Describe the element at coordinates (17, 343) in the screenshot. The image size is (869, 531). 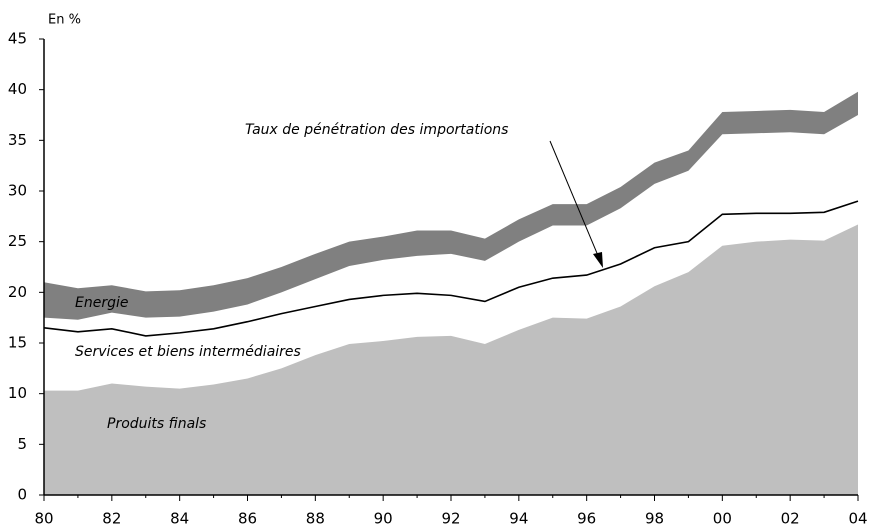
I see `y-tick-label: 15` at that location.